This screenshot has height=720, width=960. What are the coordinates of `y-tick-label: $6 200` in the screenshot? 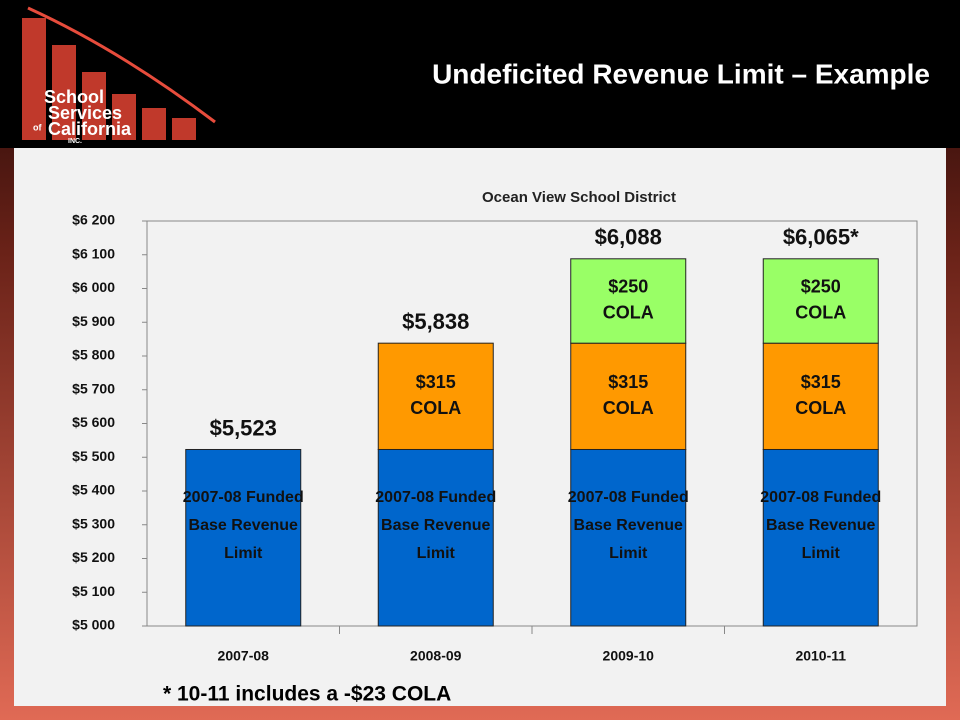 It's located at (93, 220).